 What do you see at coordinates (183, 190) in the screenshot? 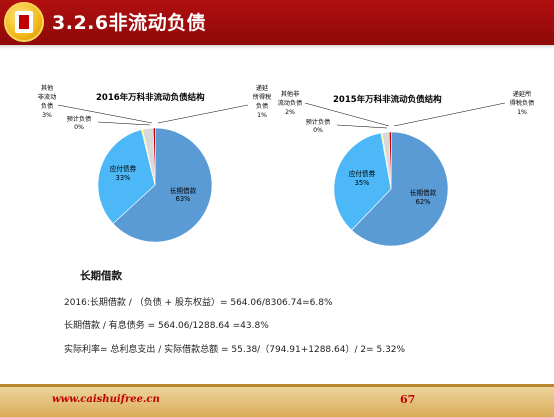
I see `chart-2016-label-long-term-name: 长期借款` at bounding box center [183, 190].